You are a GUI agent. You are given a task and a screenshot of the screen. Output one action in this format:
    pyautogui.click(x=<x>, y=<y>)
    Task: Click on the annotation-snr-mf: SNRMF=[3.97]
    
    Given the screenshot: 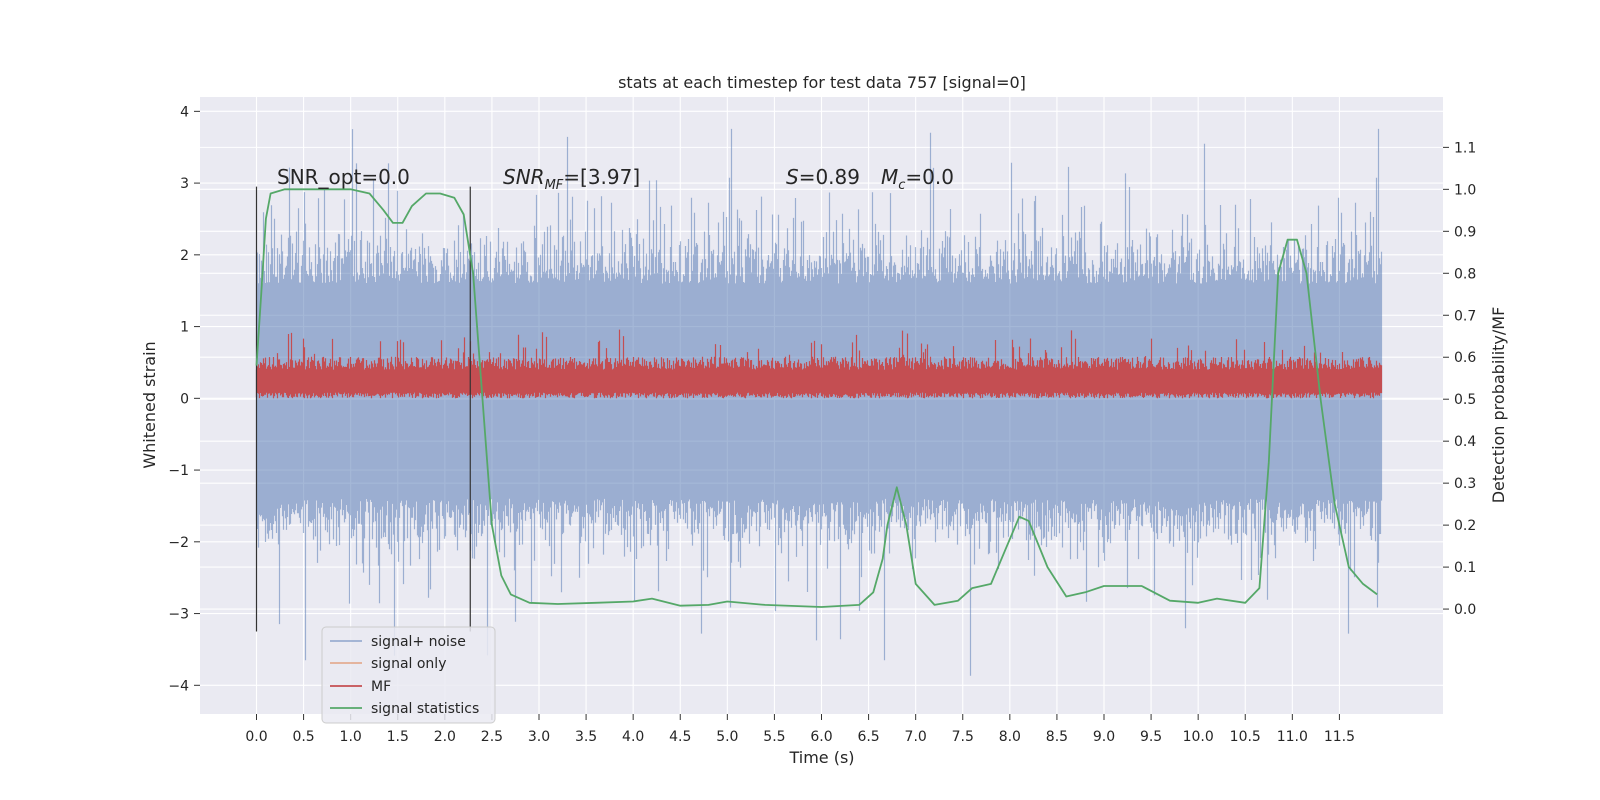 What is the action you would take?
    pyautogui.click(x=571, y=179)
    